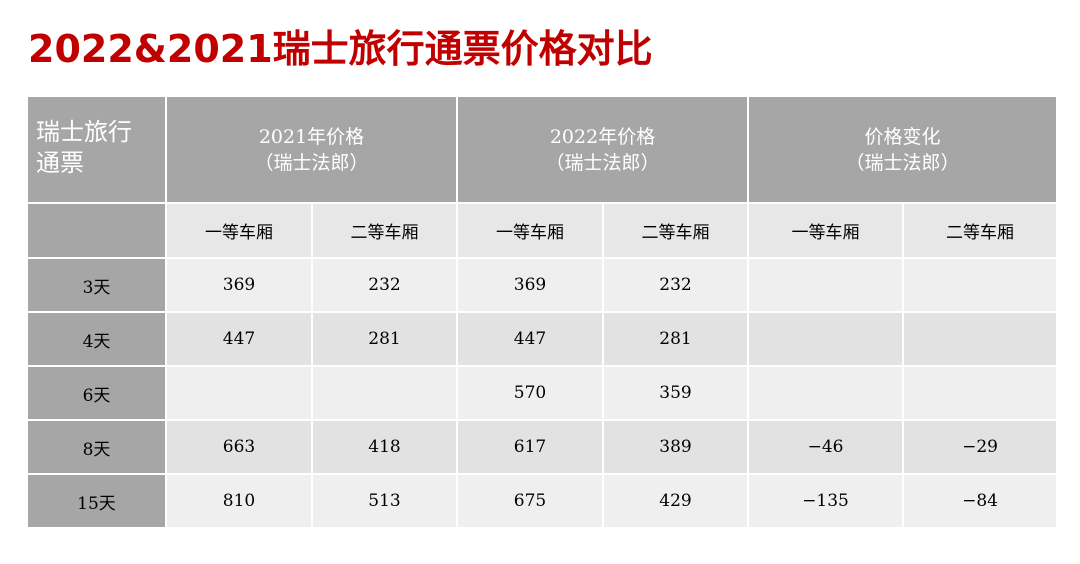  I want to click on corner-header-line1: 瑞士旅行, so click(84, 132).